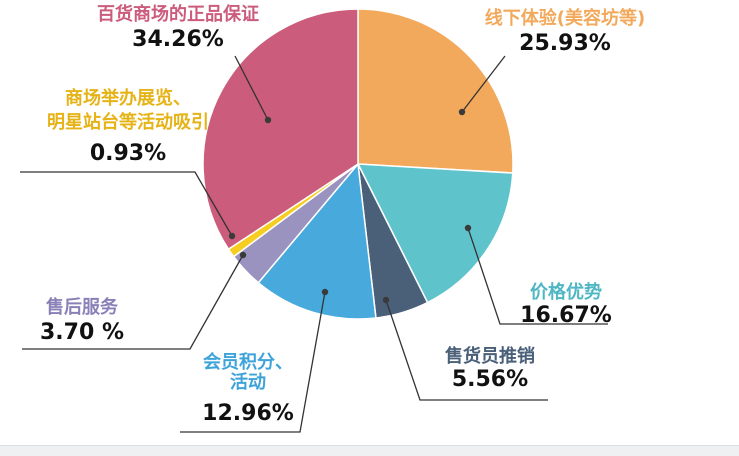 This screenshot has width=739, height=456. What do you see at coordinates (178, 39) in the screenshot?
I see `slice-value-label: 34.26%` at bounding box center [178, 39].